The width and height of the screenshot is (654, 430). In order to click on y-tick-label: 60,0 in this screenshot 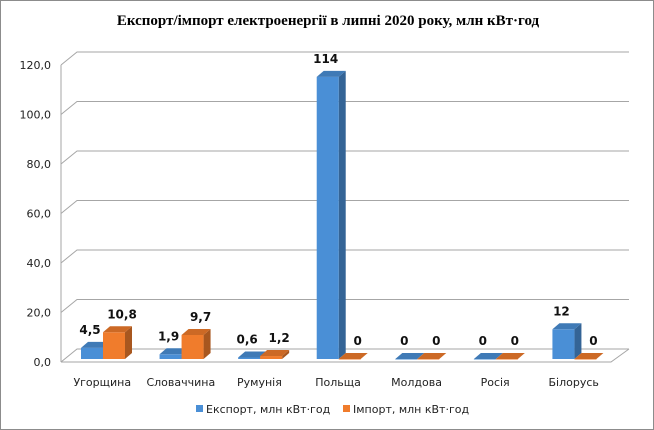, I will do `click(39, 214)`.